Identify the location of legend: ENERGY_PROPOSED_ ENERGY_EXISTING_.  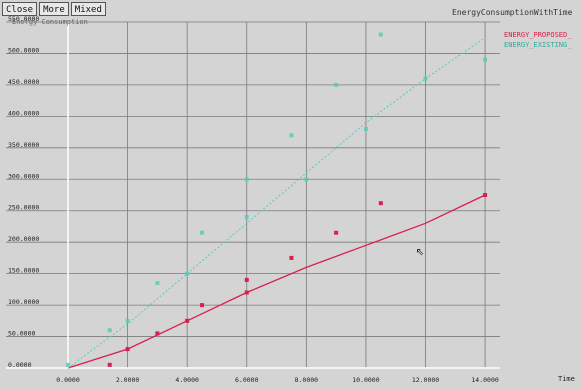
(542, 40).